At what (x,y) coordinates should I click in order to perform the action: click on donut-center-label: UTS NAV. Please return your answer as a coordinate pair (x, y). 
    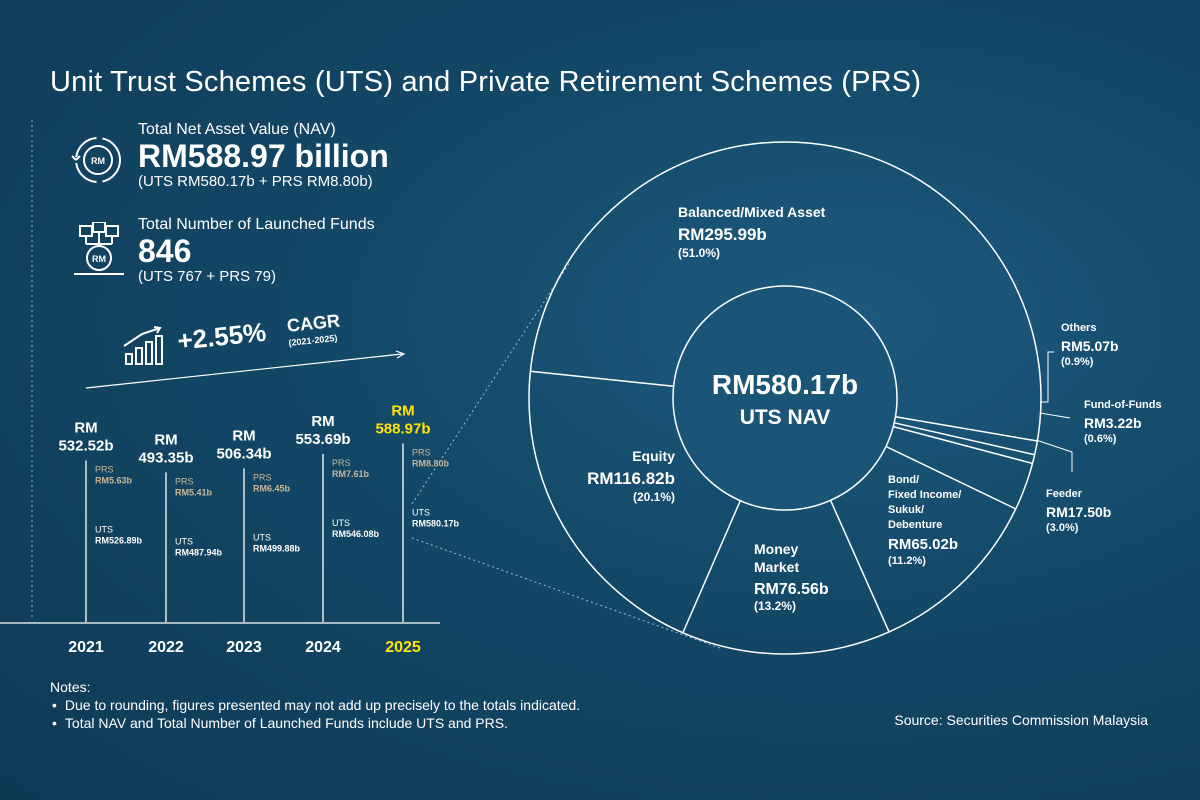
    Looking at the image, I should click on (785, 417).